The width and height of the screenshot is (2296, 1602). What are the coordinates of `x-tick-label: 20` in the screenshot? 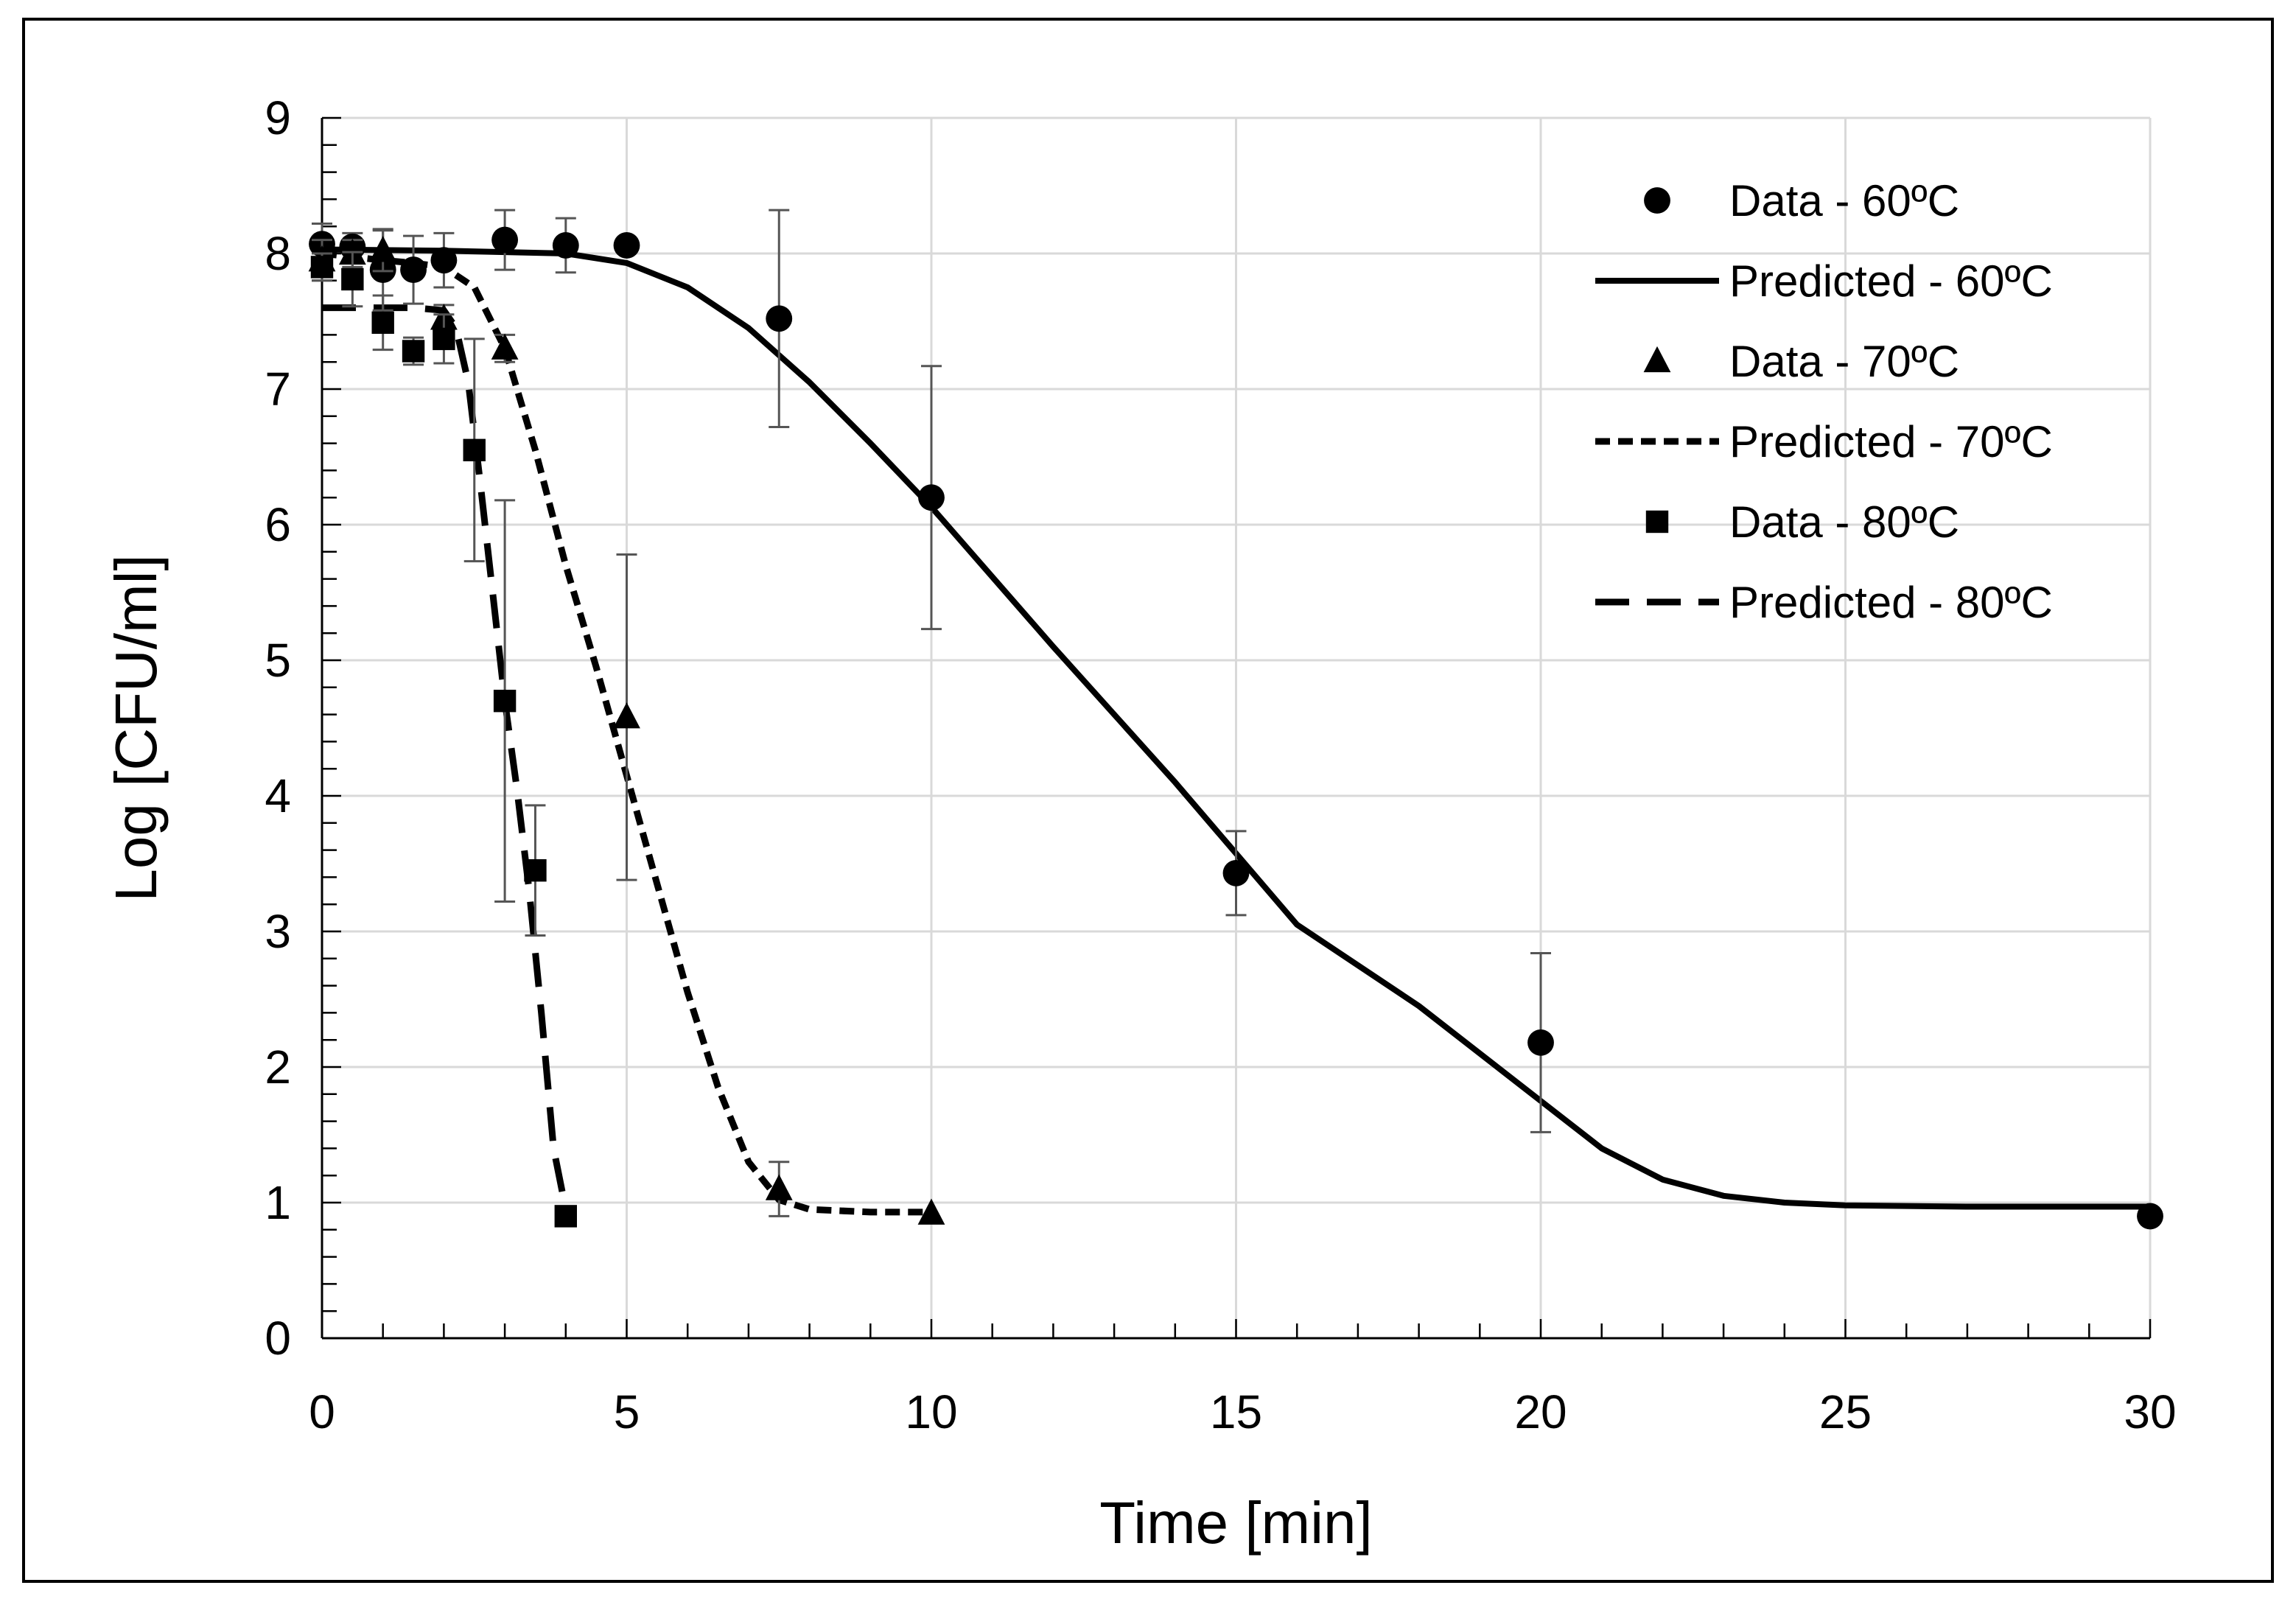 It's located at (1540, 1411).